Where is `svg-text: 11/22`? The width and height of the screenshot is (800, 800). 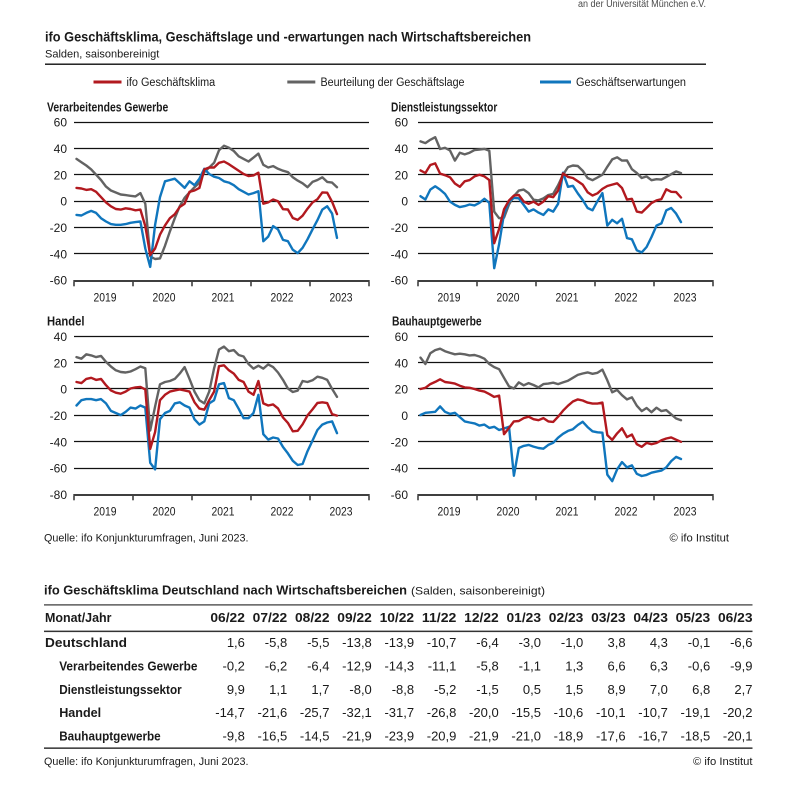
svg-text: 11/22 is located at coordinates (439, 617).